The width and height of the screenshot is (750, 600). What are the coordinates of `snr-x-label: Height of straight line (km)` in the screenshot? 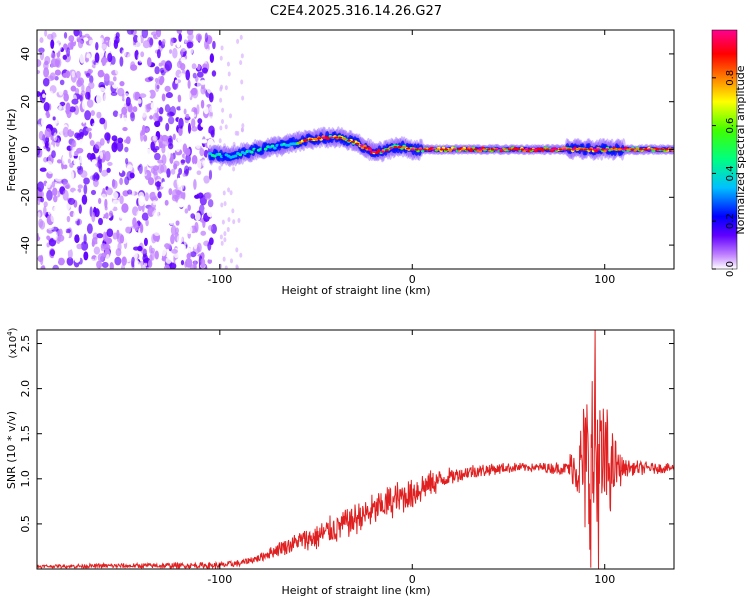 It's located at (355, 590).